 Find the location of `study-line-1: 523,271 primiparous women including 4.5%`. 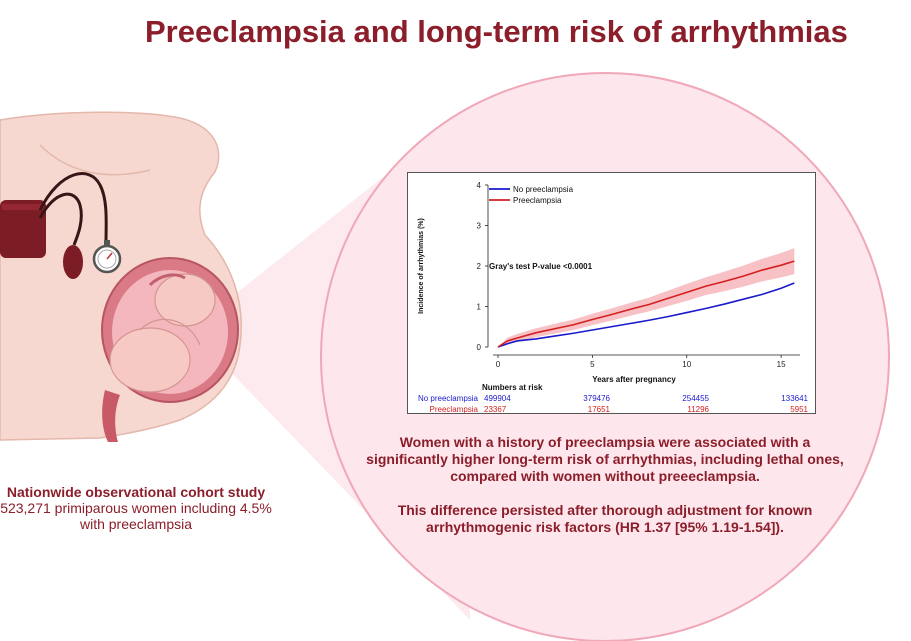

study-line-1: 523,271 primiparous women including 4.5% is located at coordinates (136, 508).